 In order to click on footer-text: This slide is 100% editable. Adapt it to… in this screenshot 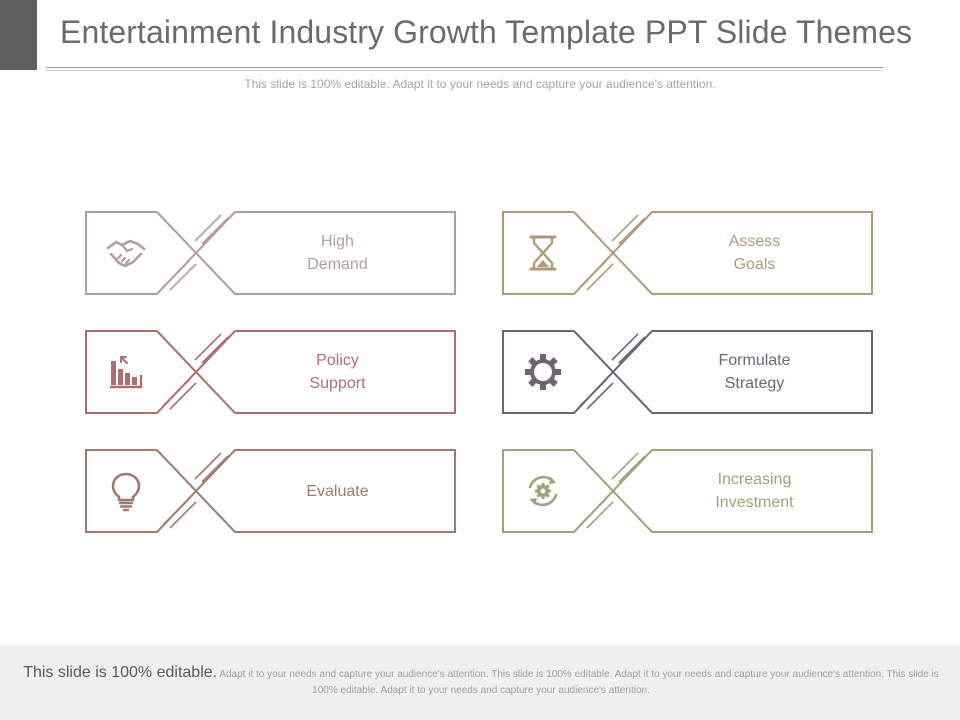, I will do `click(481, 682)`.